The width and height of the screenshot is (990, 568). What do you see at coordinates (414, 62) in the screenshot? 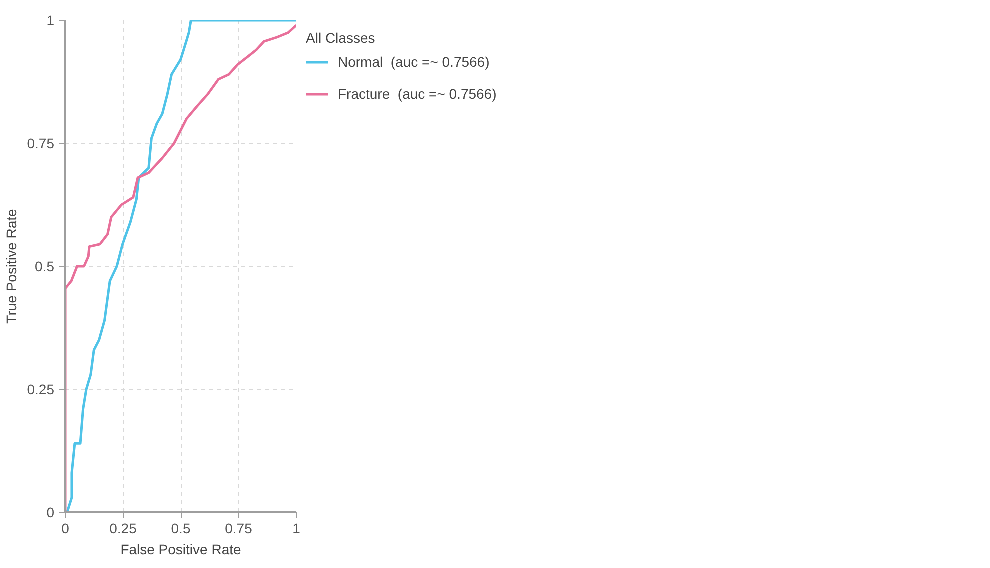
I see `legend-label: Normal (auc =~ 0.7566)` at bounding box center [414, 62].